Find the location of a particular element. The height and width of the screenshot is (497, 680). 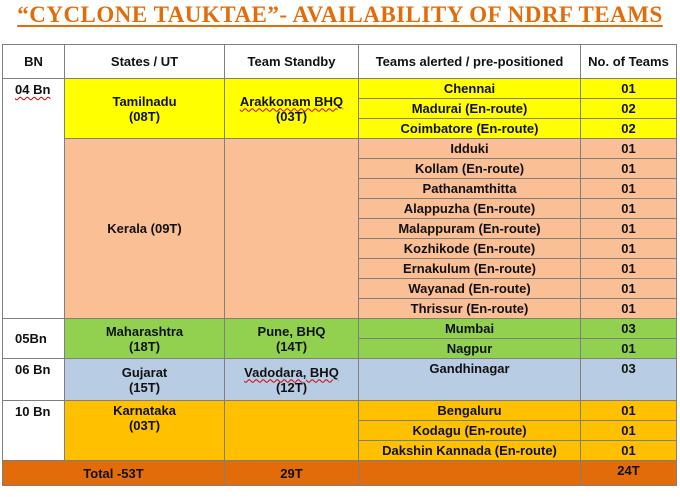

state-maharashtra: Maharashtra (18T) is located at coordinates (144, 338).